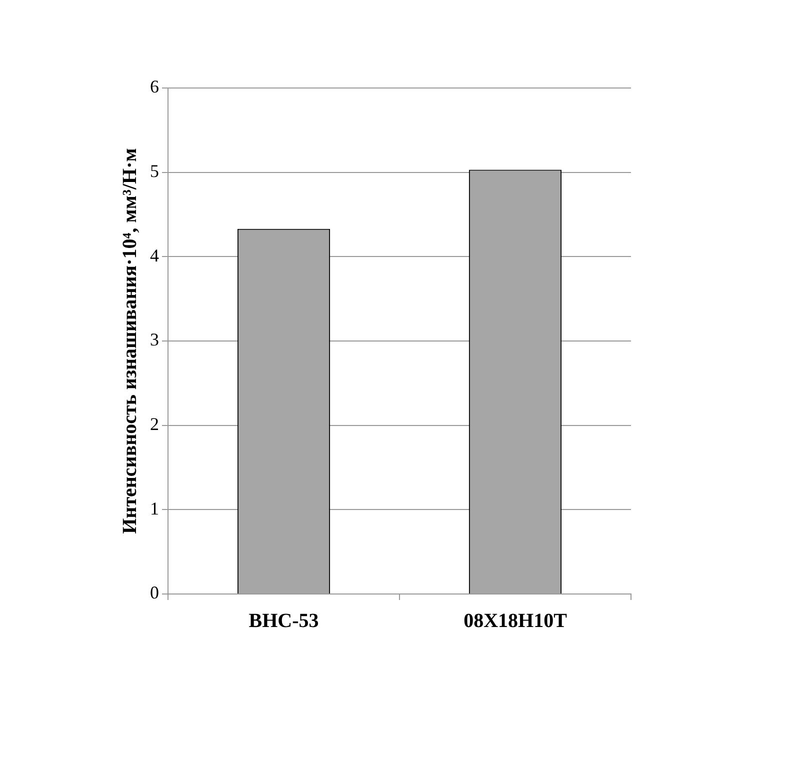 The width and height of the screenshot is (786, 759). Describe the element at coordinates (516, 621) in the screenshot. I see `x-tick-label: 08Х18Н10Т` at that location.